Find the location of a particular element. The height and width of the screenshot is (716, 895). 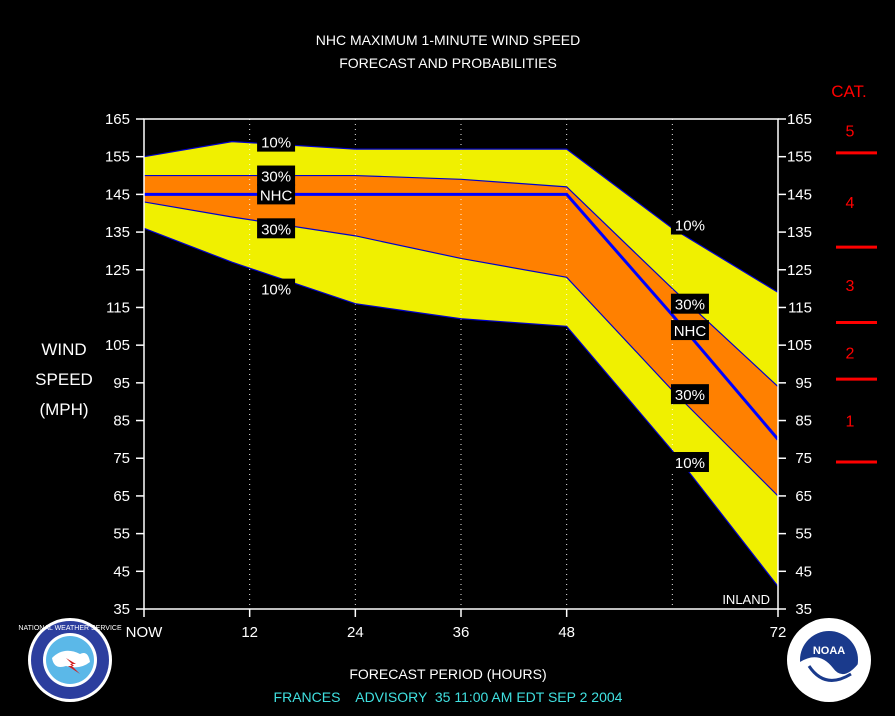

y-tick-label-left: 165 is located at coordinates (117, 119).